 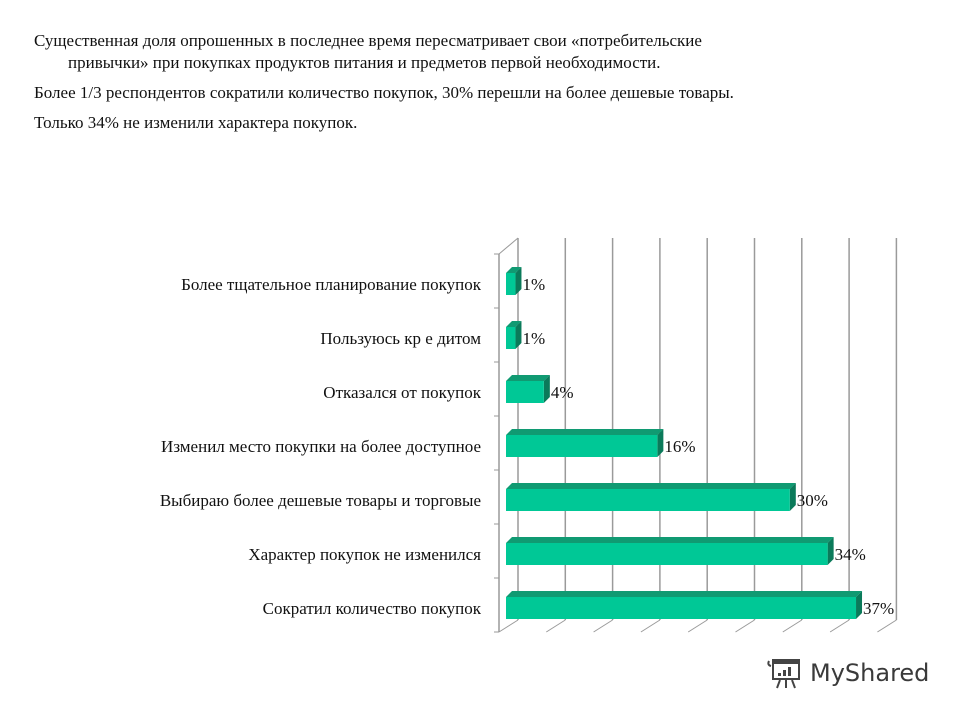 What do you see at coordinates (783, 674) in the screenshot?
I see `presentation-board-icon` at bounding box center [783, 674].